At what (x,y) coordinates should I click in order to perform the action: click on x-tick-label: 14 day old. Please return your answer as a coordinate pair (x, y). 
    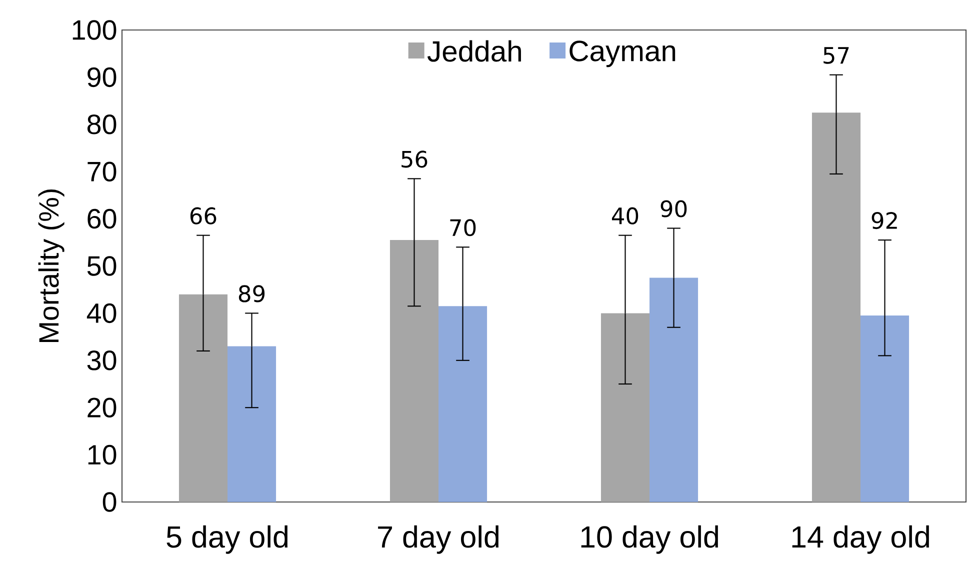
    Looking at the image, I should click on (860, 539).